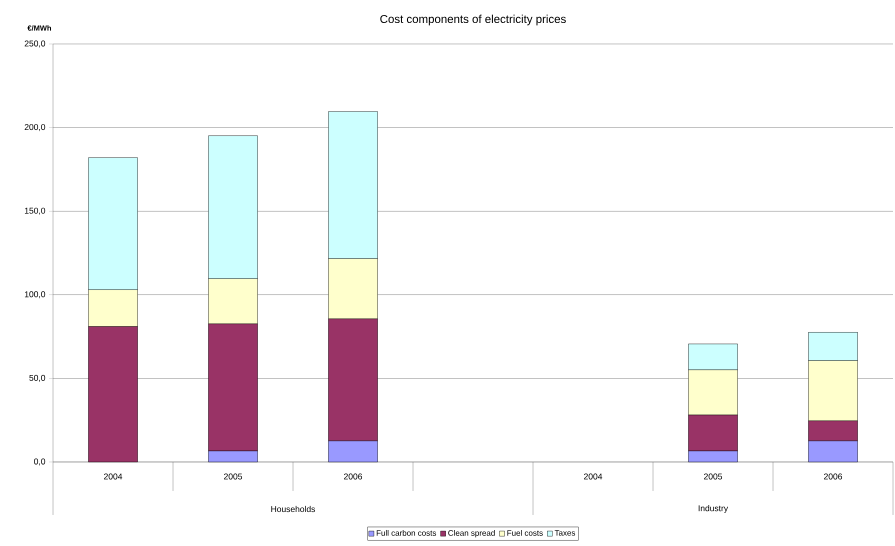 This screenshot has width=895, height=546. I want to click on y-tick-label: 50,0, so click(37, 378).